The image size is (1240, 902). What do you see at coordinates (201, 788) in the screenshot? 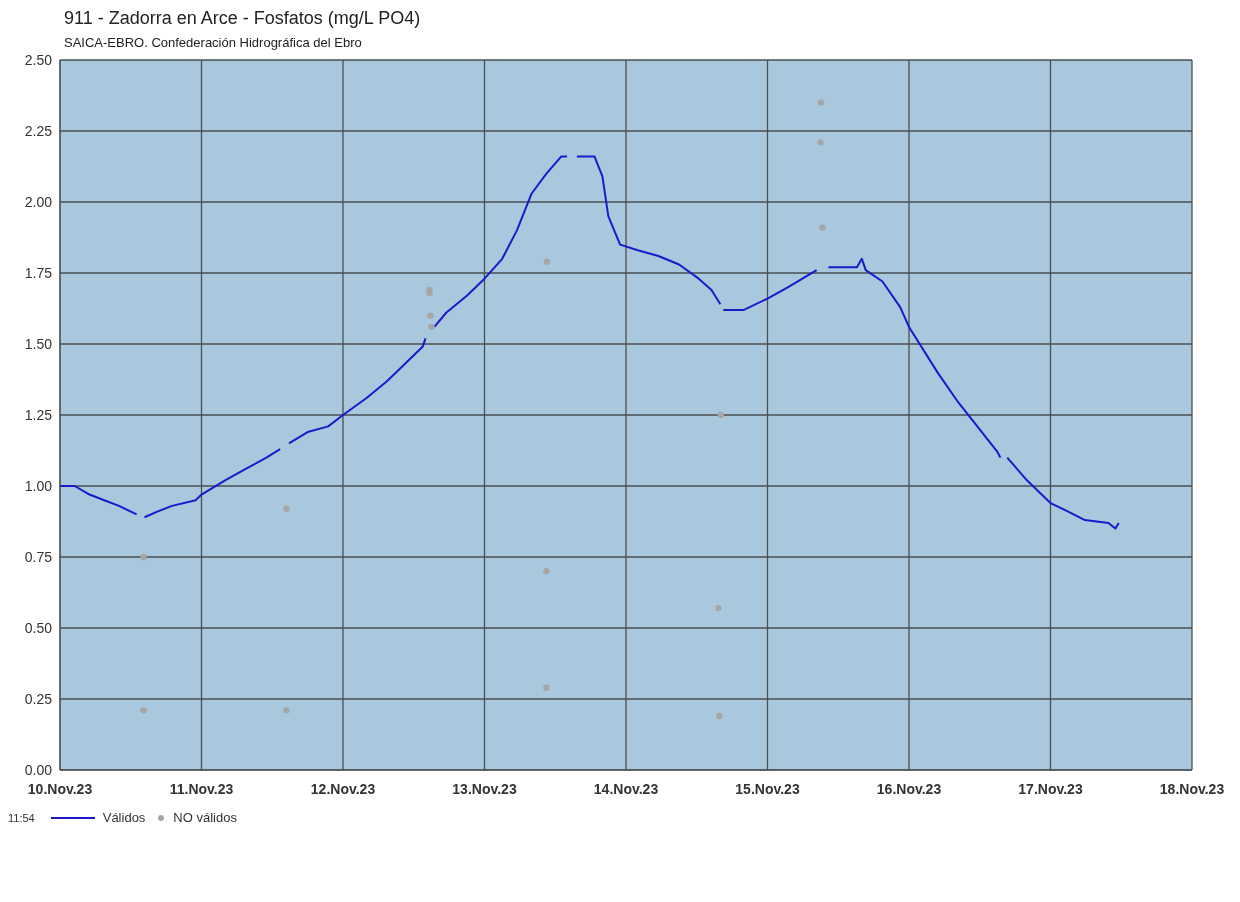
I see `x-tick-label: 11.Nov.23` at bounding box center [201, 788].